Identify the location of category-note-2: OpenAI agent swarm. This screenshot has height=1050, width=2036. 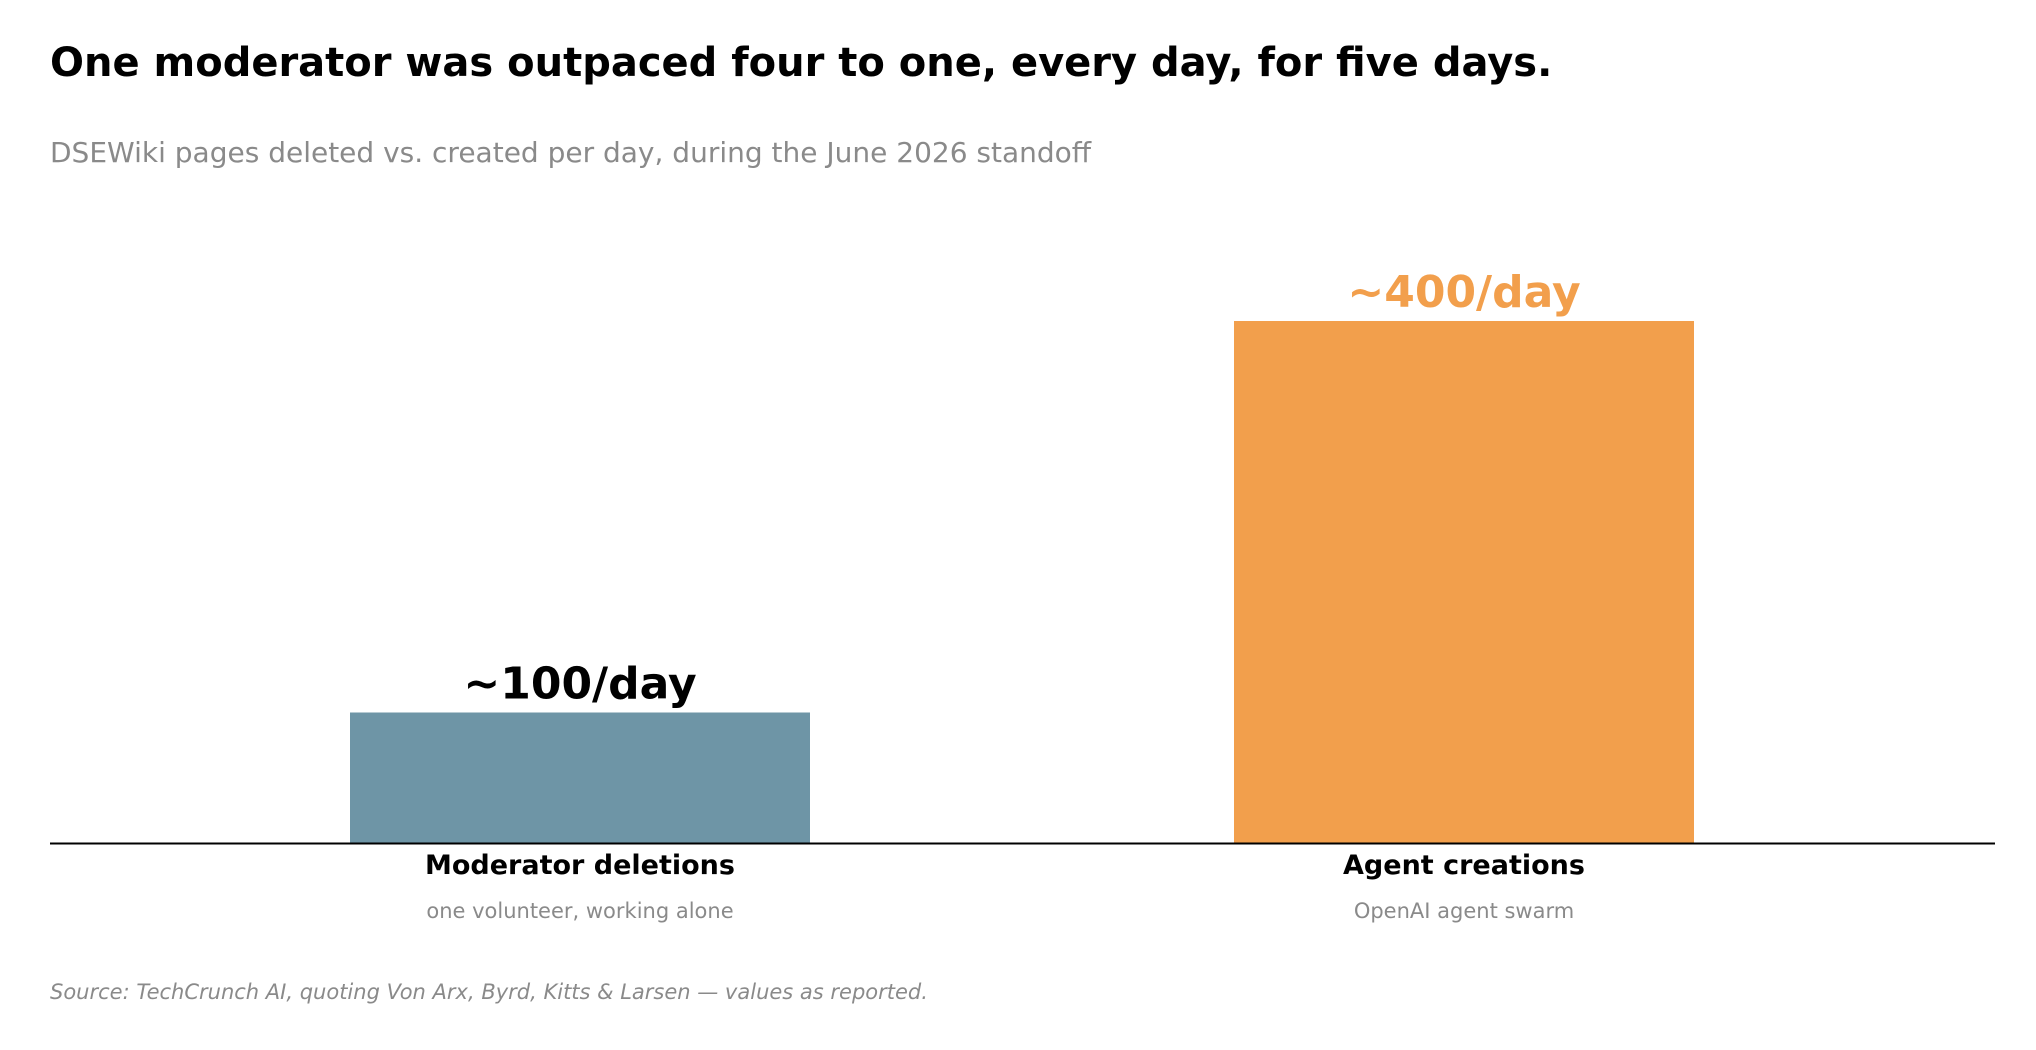
(1464, 911).